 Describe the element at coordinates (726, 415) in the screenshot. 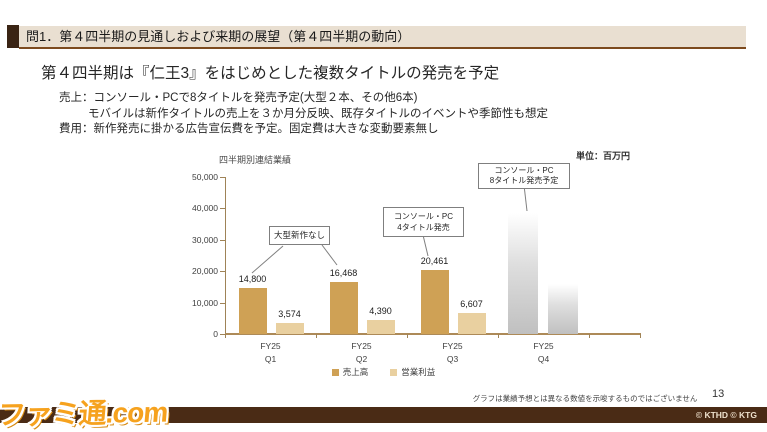

I see `copyright-text: © KTHD © KTG` at that location.